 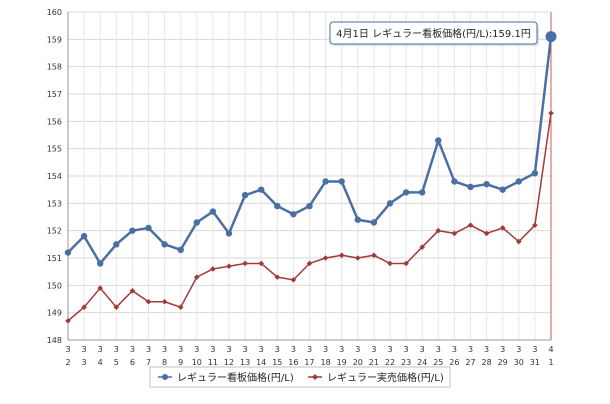 I want to click on x-tick-day: 10, so click(x=197, y=362).